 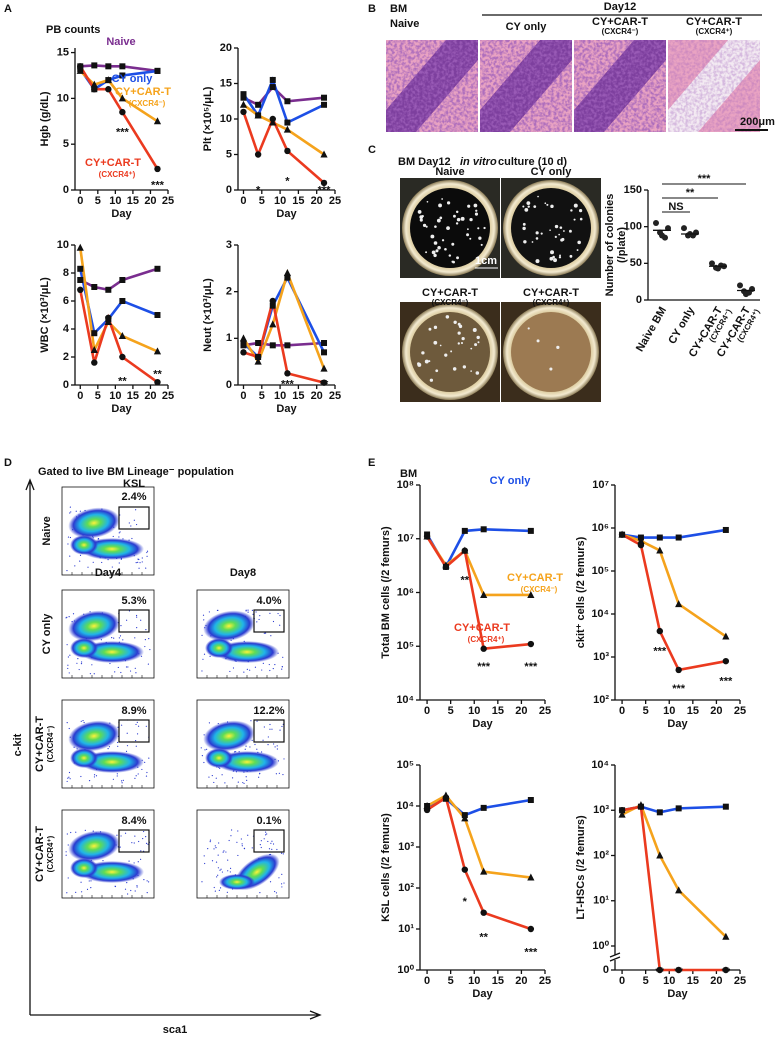 I want to click on x-tick-label: 0, so click(x=243, y=396).